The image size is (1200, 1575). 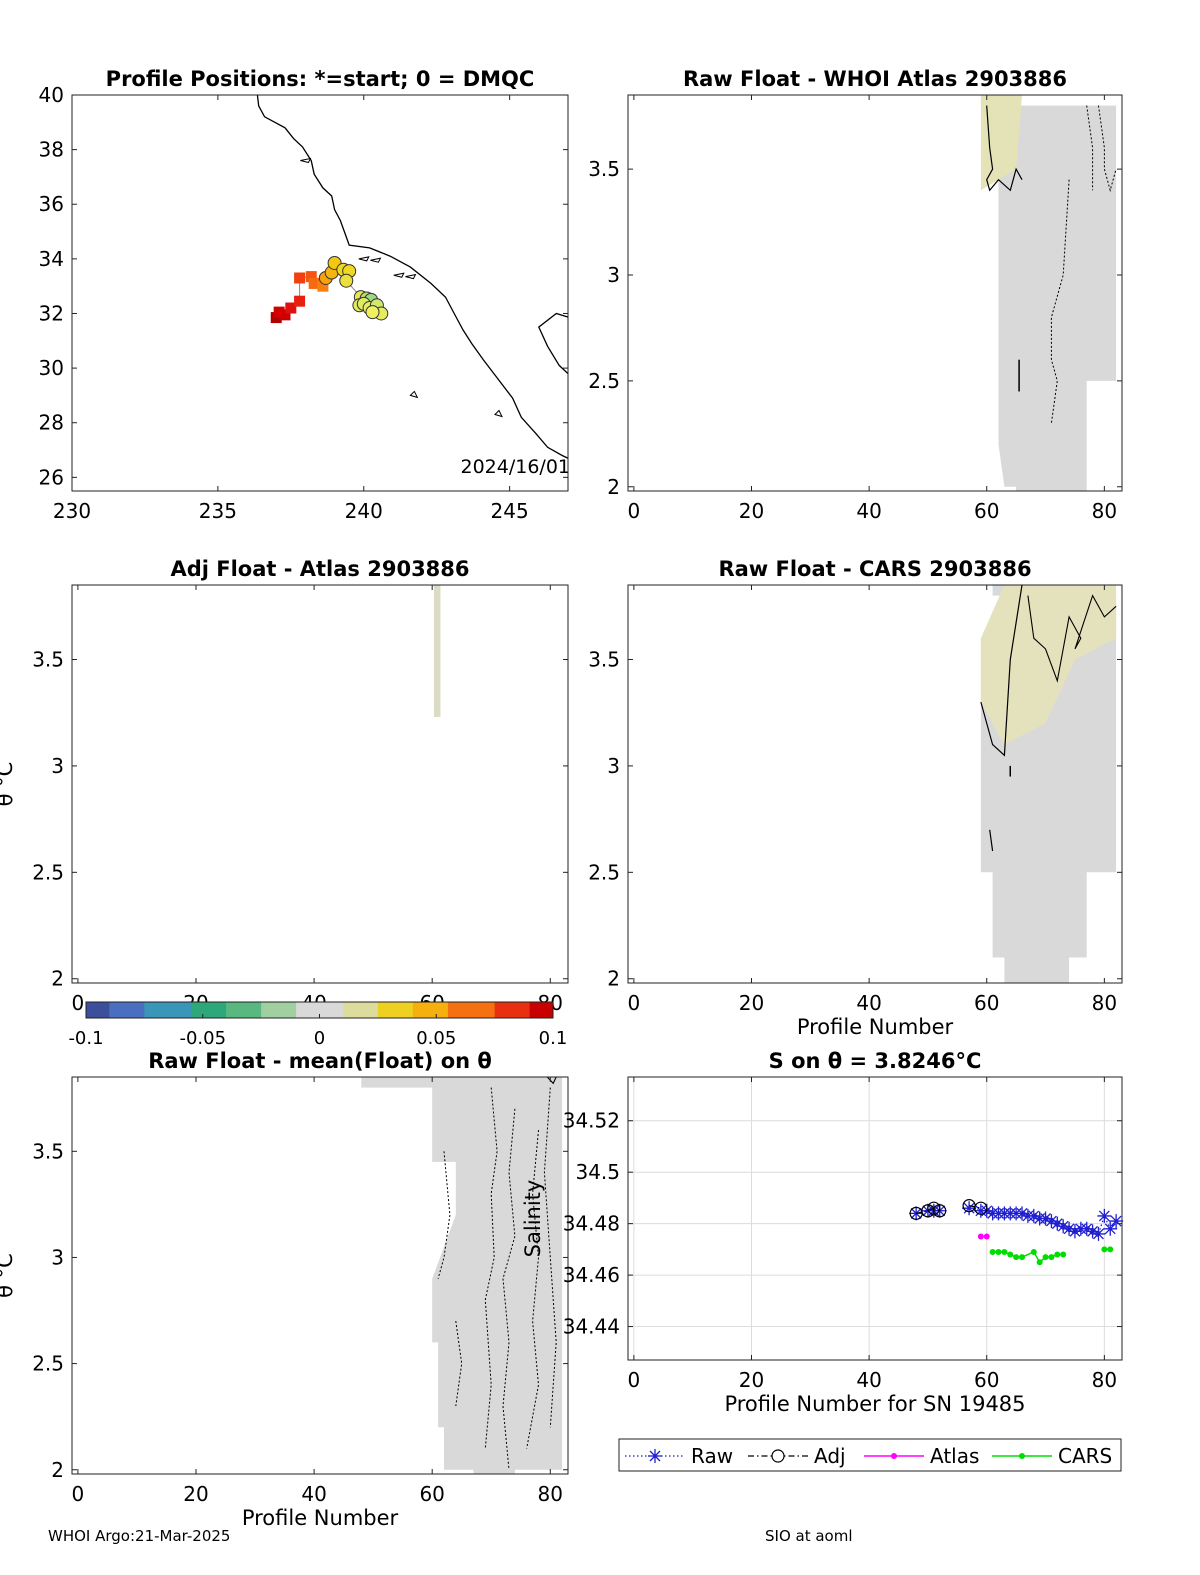 What do you see at coordinates (875, 79) in the screenshot?
I see `chart-title: Raw Float - WHOI Atlas 2903886` at bounding box center [875, 79].